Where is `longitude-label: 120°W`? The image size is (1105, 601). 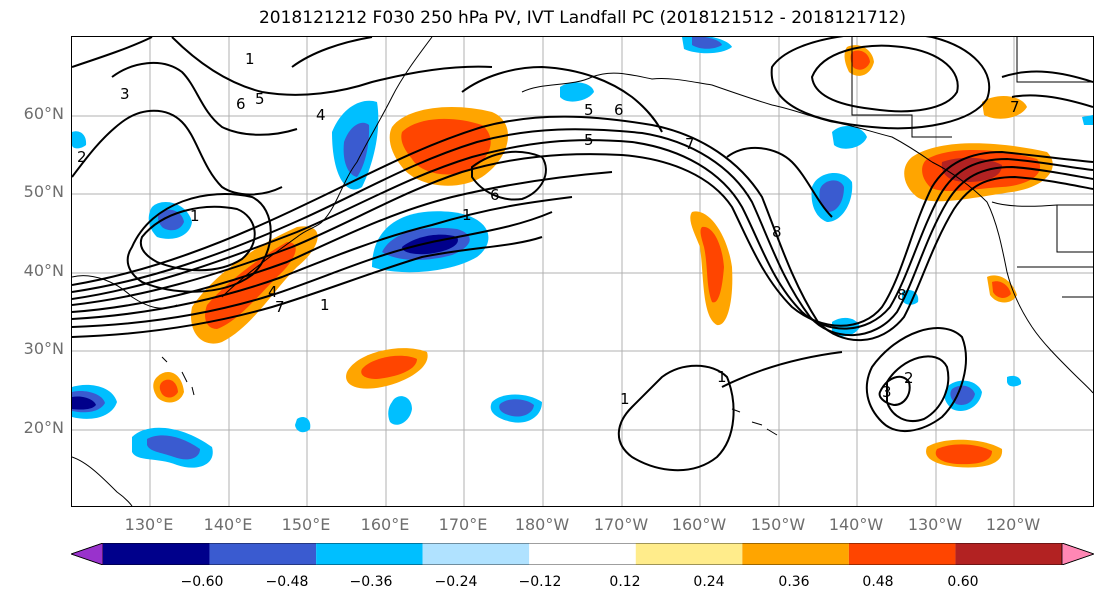
longitude-label: 120°W is located at coordinates (1013, 524).